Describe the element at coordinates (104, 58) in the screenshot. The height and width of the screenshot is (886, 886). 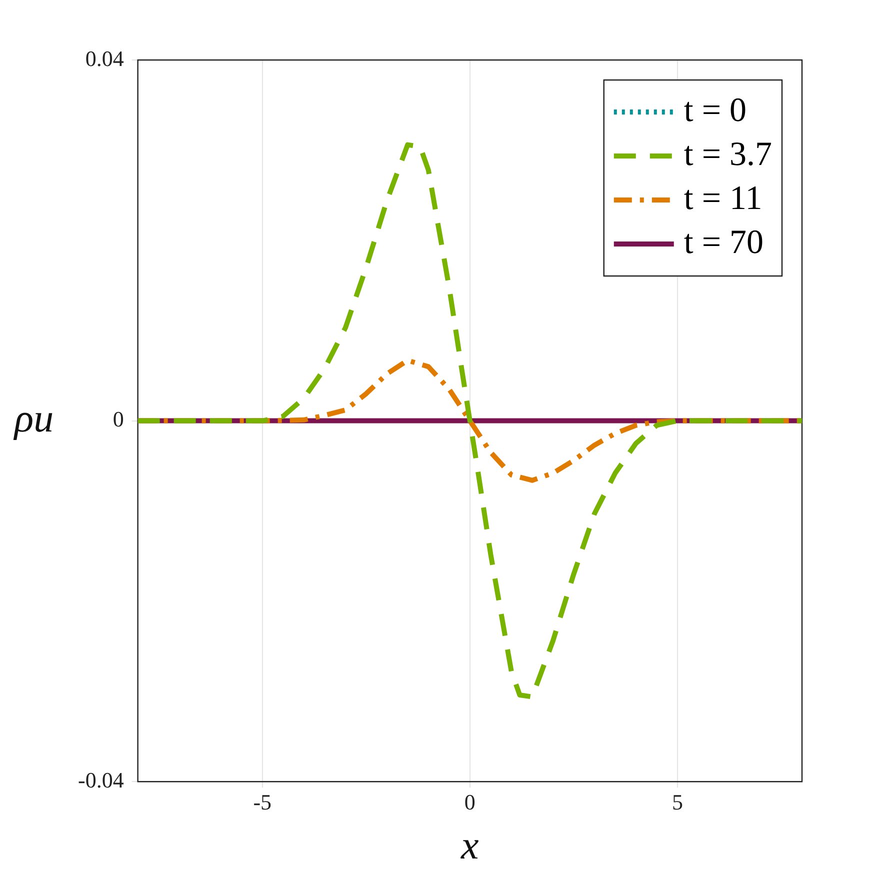
I see `y-tick-label: 0.04` at that location.